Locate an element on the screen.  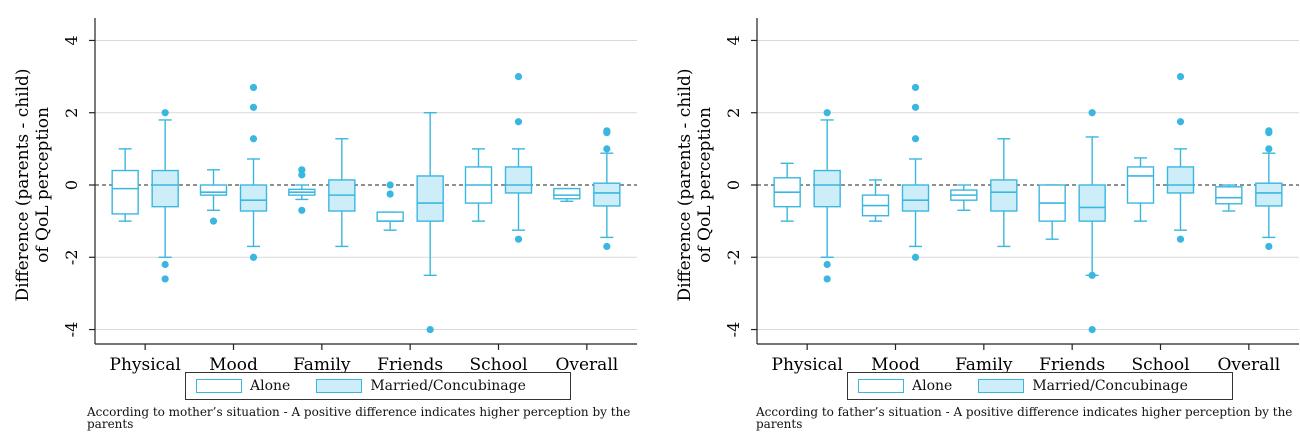
right-legend: Alone Married/Concubinage is located at coordinates (1040, 386).